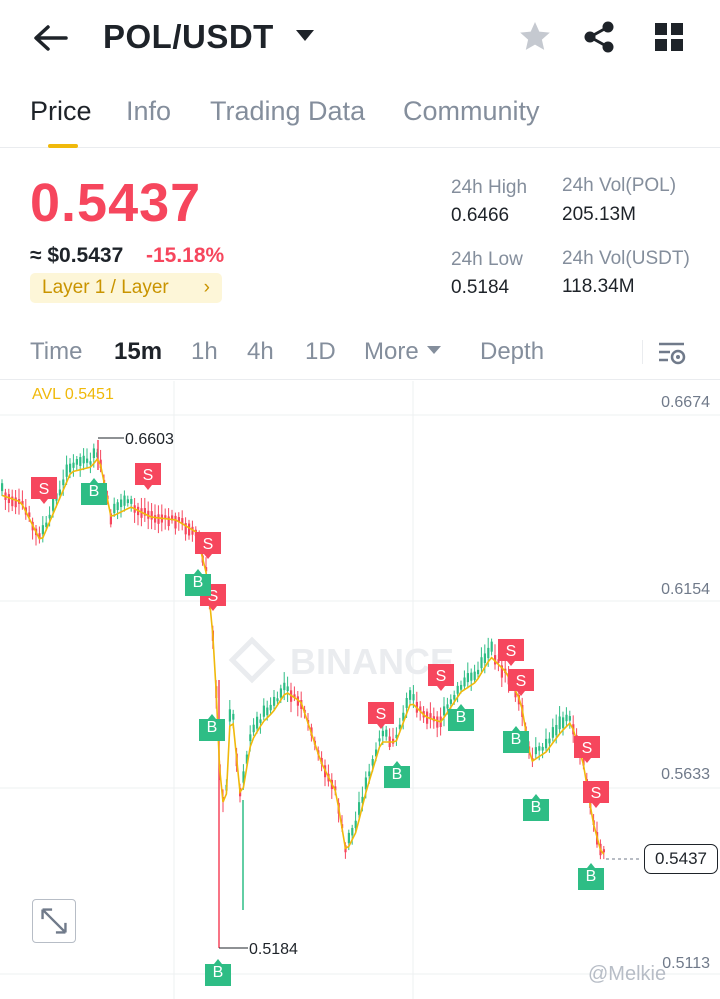 This screenshot has width=720, height=999. What do you see at coordinates (685, 774) in the screenshot?
I see `axis-label-3: 0.5633` at bounding box center [685, 774].